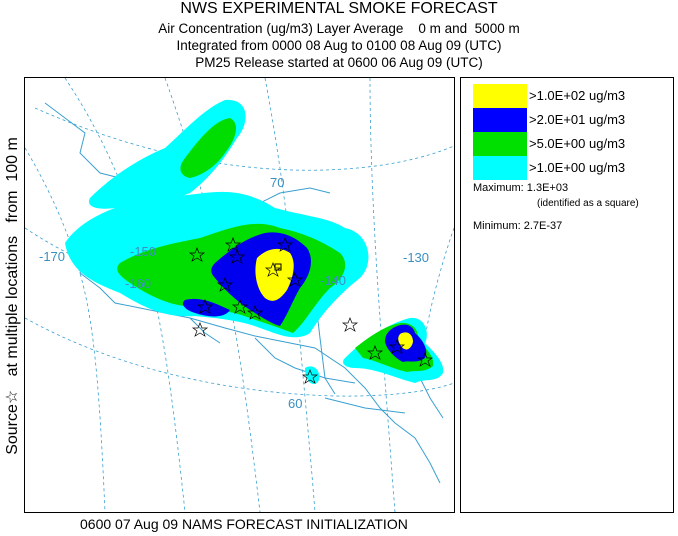  What do you see at coordinates (311, 310) in the screenshot?
I see `source-markers` at bounding box center [311, 310].